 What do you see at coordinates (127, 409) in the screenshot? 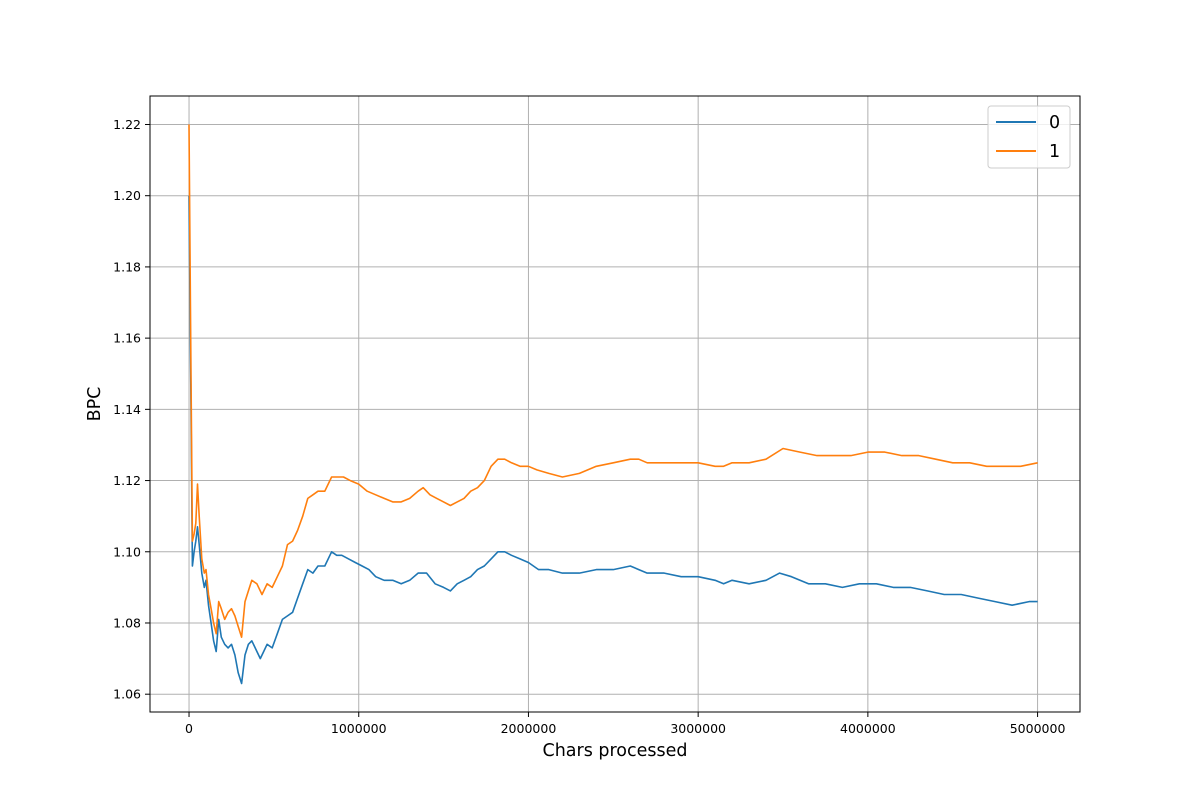
I see `y-tick-label: 1.14` at bounding box center [127, 409].